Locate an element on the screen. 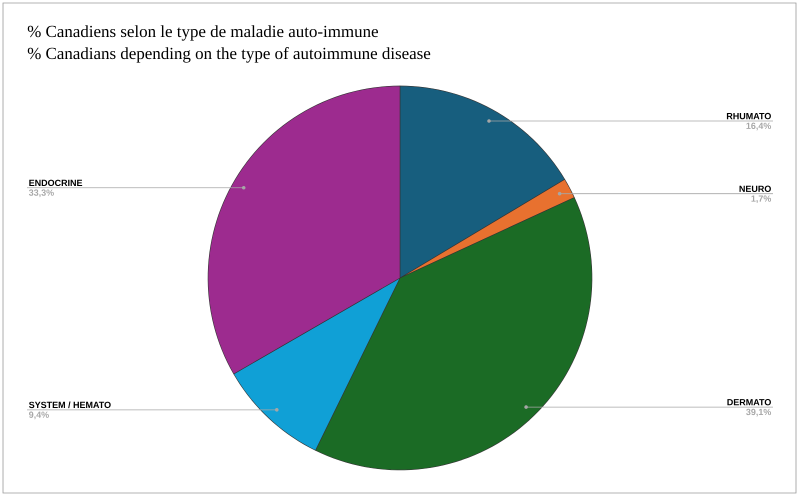 The width and height of the screenshot is (800, 495). slice-label: NEURO is located at coordinates (755, 189).